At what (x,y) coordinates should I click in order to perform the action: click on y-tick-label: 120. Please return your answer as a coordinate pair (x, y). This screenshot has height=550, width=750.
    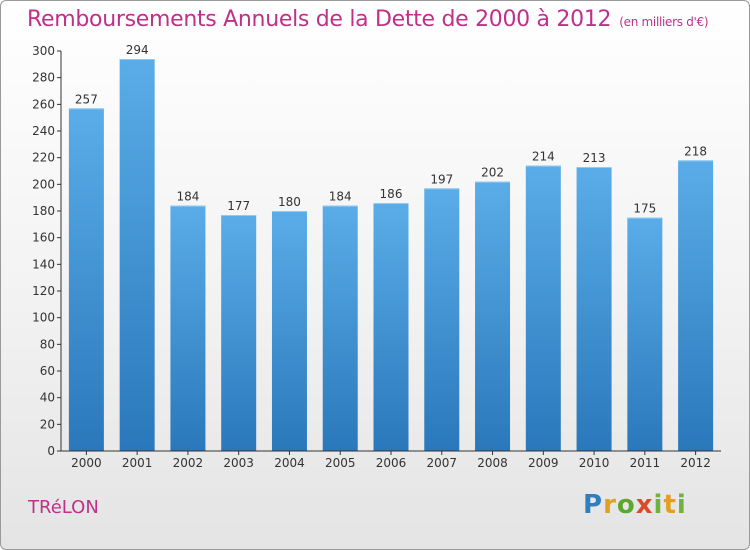
    Looking at the image, I should click on (43, 291).